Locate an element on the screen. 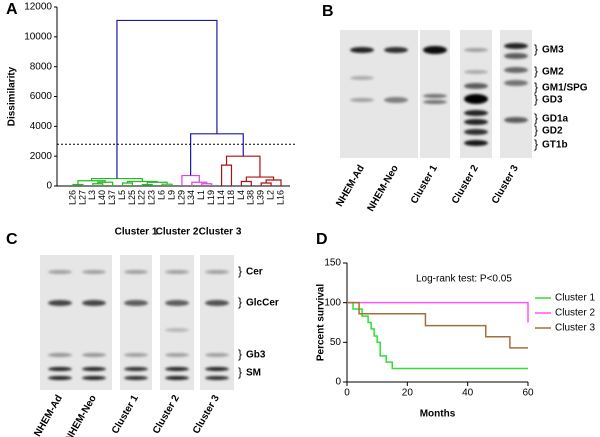 The width and height of the screenshot is (600, 437). leaf-label: L19 is located at coordinates (211, 197).